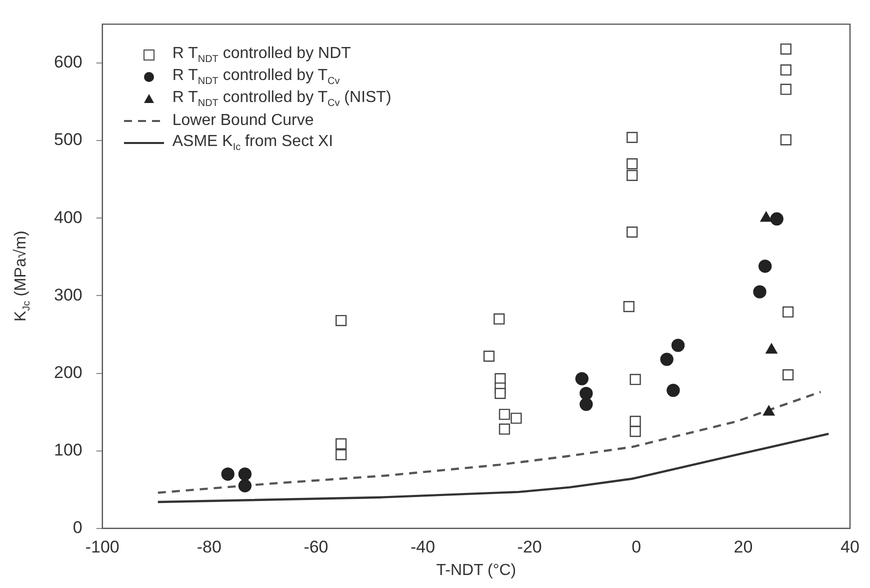  Describe the element at coordinates (253, 143) in the screenshot. I see `legend-label: ASME K$_{Ic}$ from Sect XI` at that location.